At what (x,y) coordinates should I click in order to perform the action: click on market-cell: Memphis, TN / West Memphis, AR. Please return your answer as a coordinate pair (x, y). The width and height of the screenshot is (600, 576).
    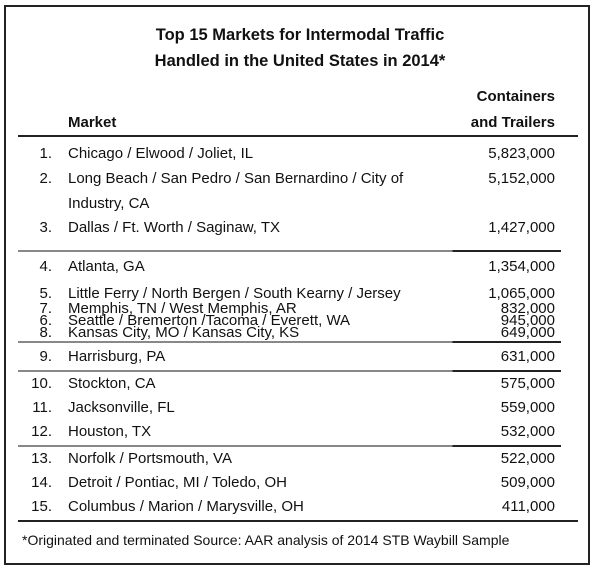
    Looking at the image, I should click on (182, 308).